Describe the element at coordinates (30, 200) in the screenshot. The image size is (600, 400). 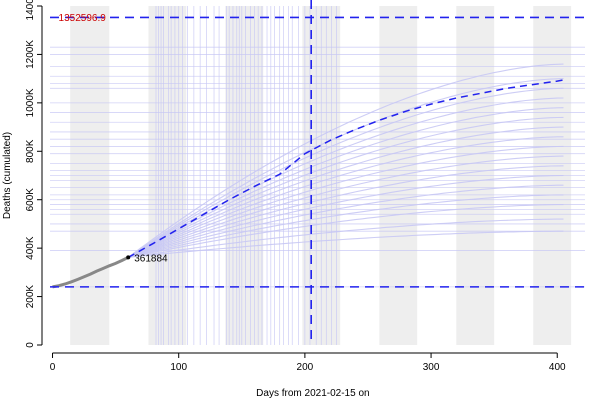
I see `y-tick-label-3: 600K` at that location.